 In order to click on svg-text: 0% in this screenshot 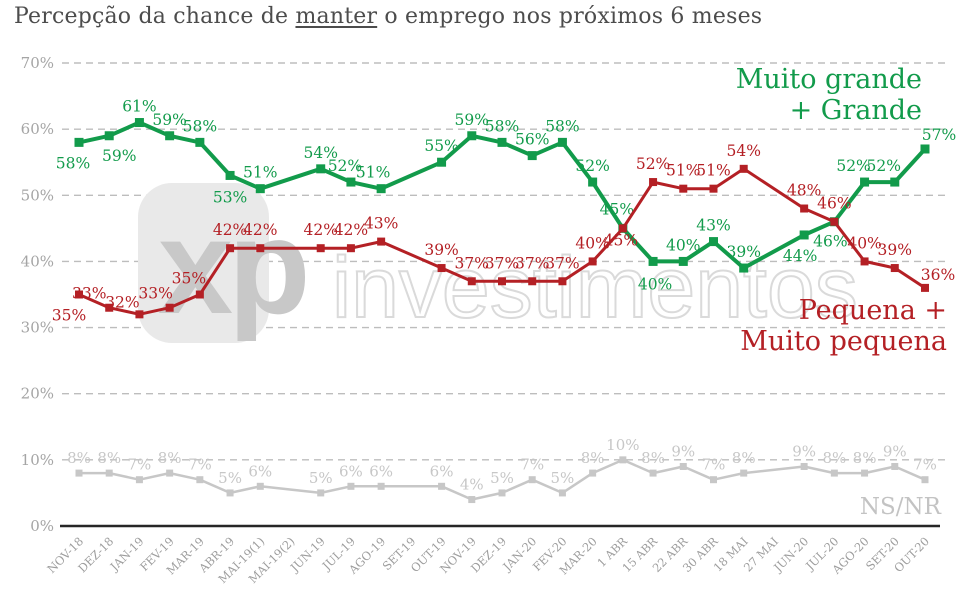, I will do `click(42, 526)`.